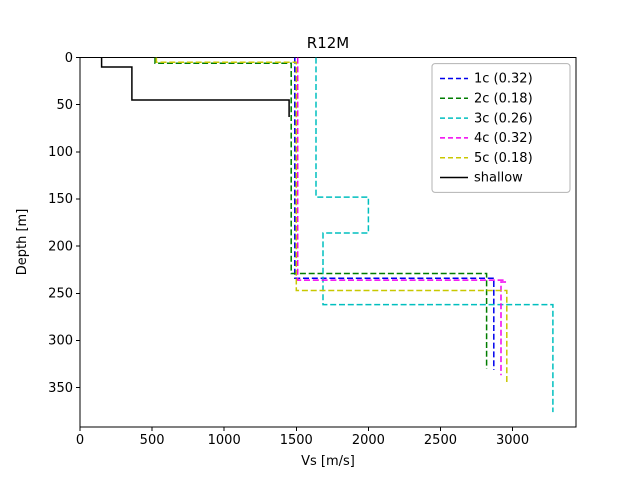 The width and height of the screenshot is (640, 480). Describe the element at coordinates (22, 242) in the screenshot. I see `y-axis-label: Depth [m]` at that location.